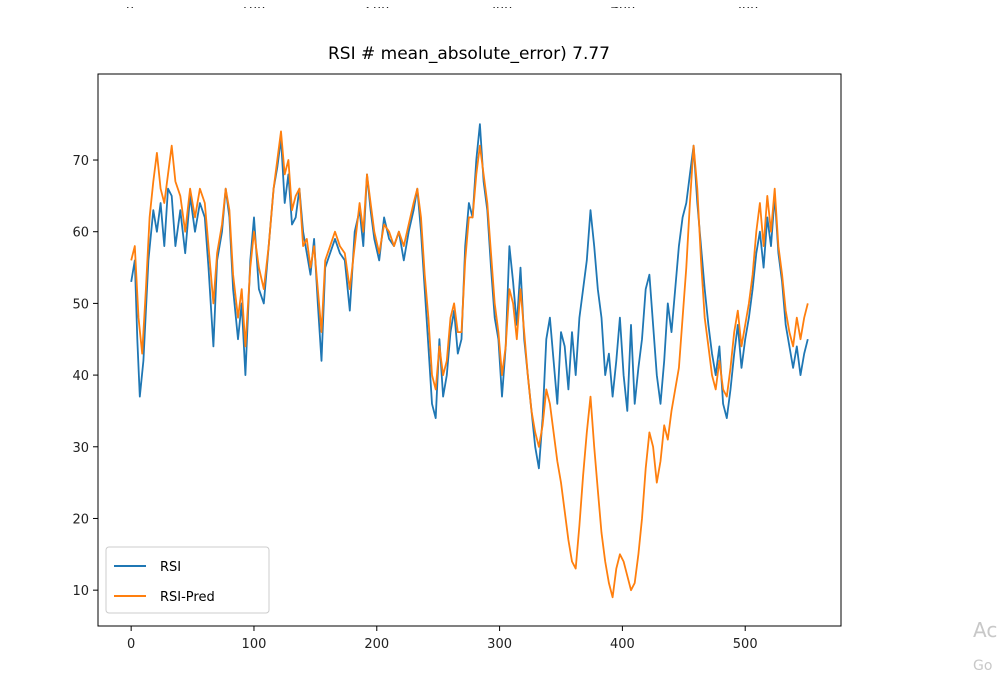 The image size is (1003, 682). I want to click on y-tick-label: 70, so click(80, 161).